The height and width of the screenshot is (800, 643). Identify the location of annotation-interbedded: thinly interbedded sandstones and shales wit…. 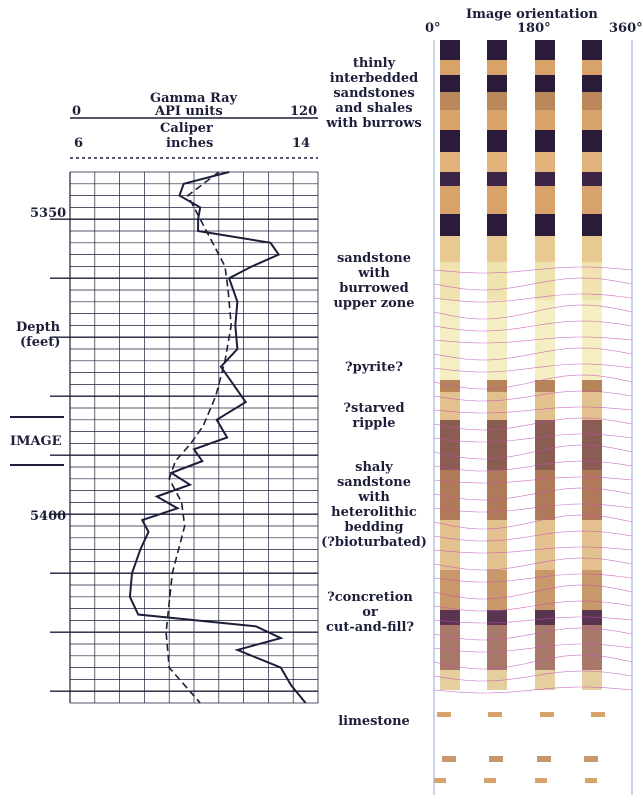
(374, 93).